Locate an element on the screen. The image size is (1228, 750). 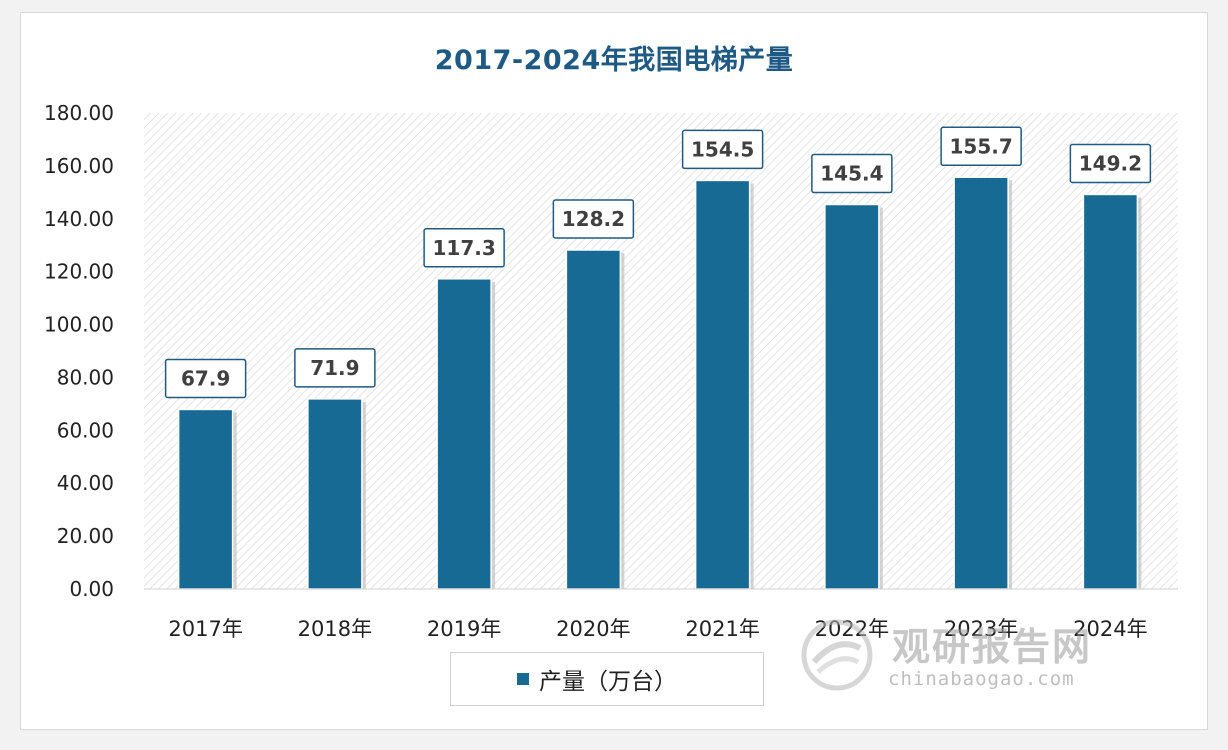
legend: 产量（万台） is located at coordinates (607, 679).